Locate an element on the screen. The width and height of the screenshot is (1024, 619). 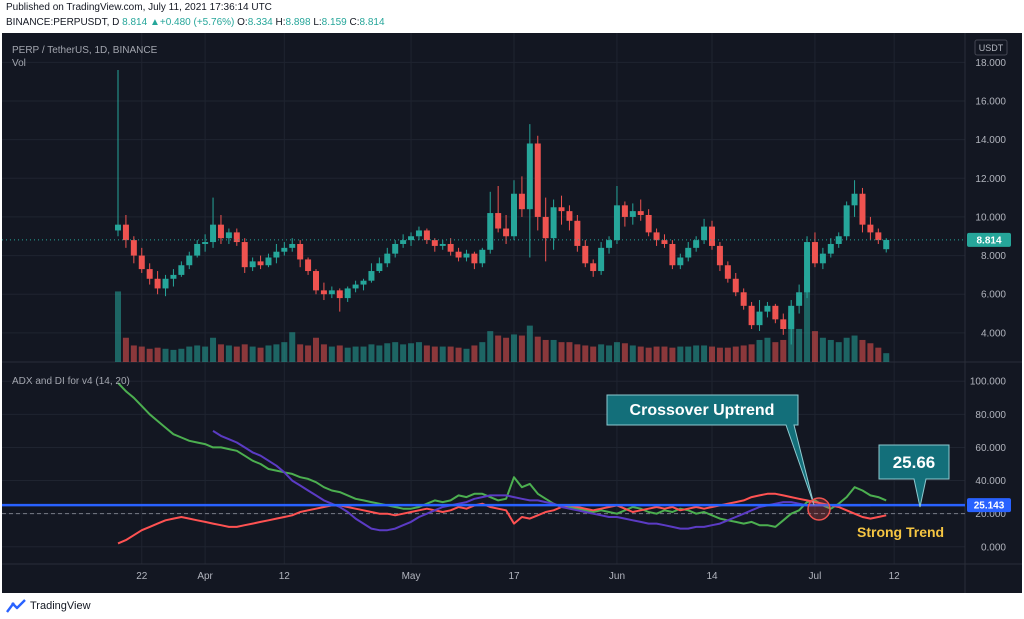
crossover-callout: Crossover Uptrend is located at coordinates (710, 450).